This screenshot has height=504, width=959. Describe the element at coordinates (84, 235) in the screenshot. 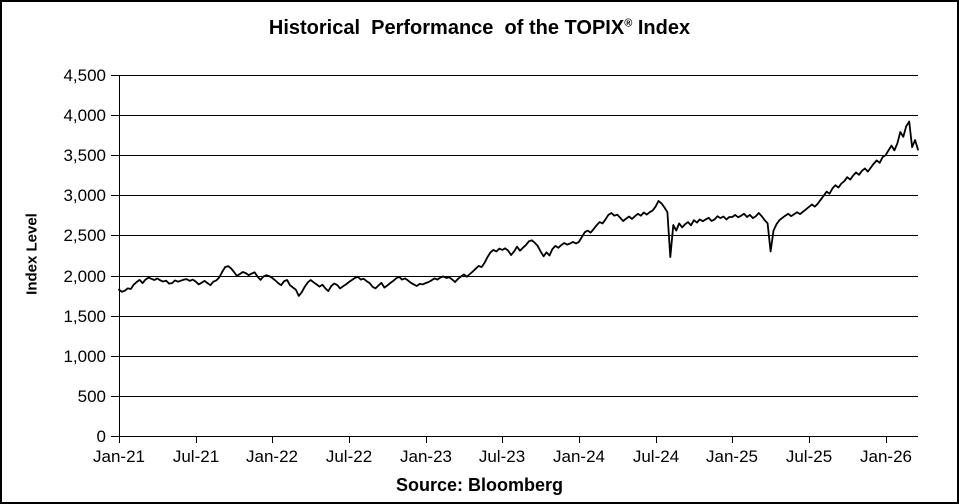

I see `svg-text: 2,500` at that location.